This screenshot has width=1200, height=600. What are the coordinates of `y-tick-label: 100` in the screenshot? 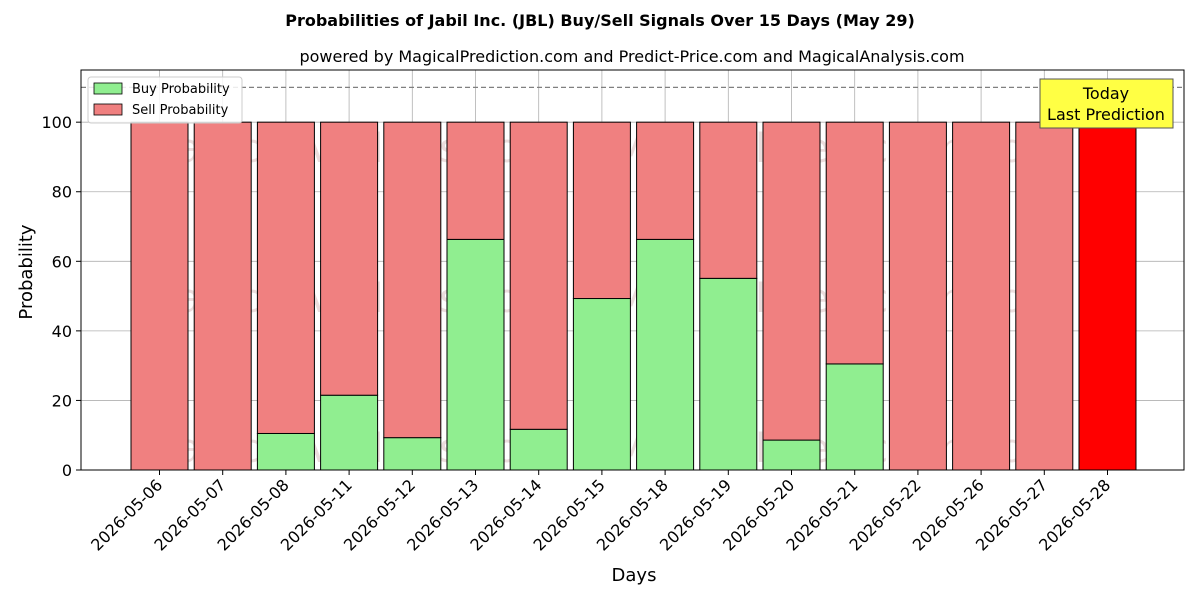 It's located at (56, 122).